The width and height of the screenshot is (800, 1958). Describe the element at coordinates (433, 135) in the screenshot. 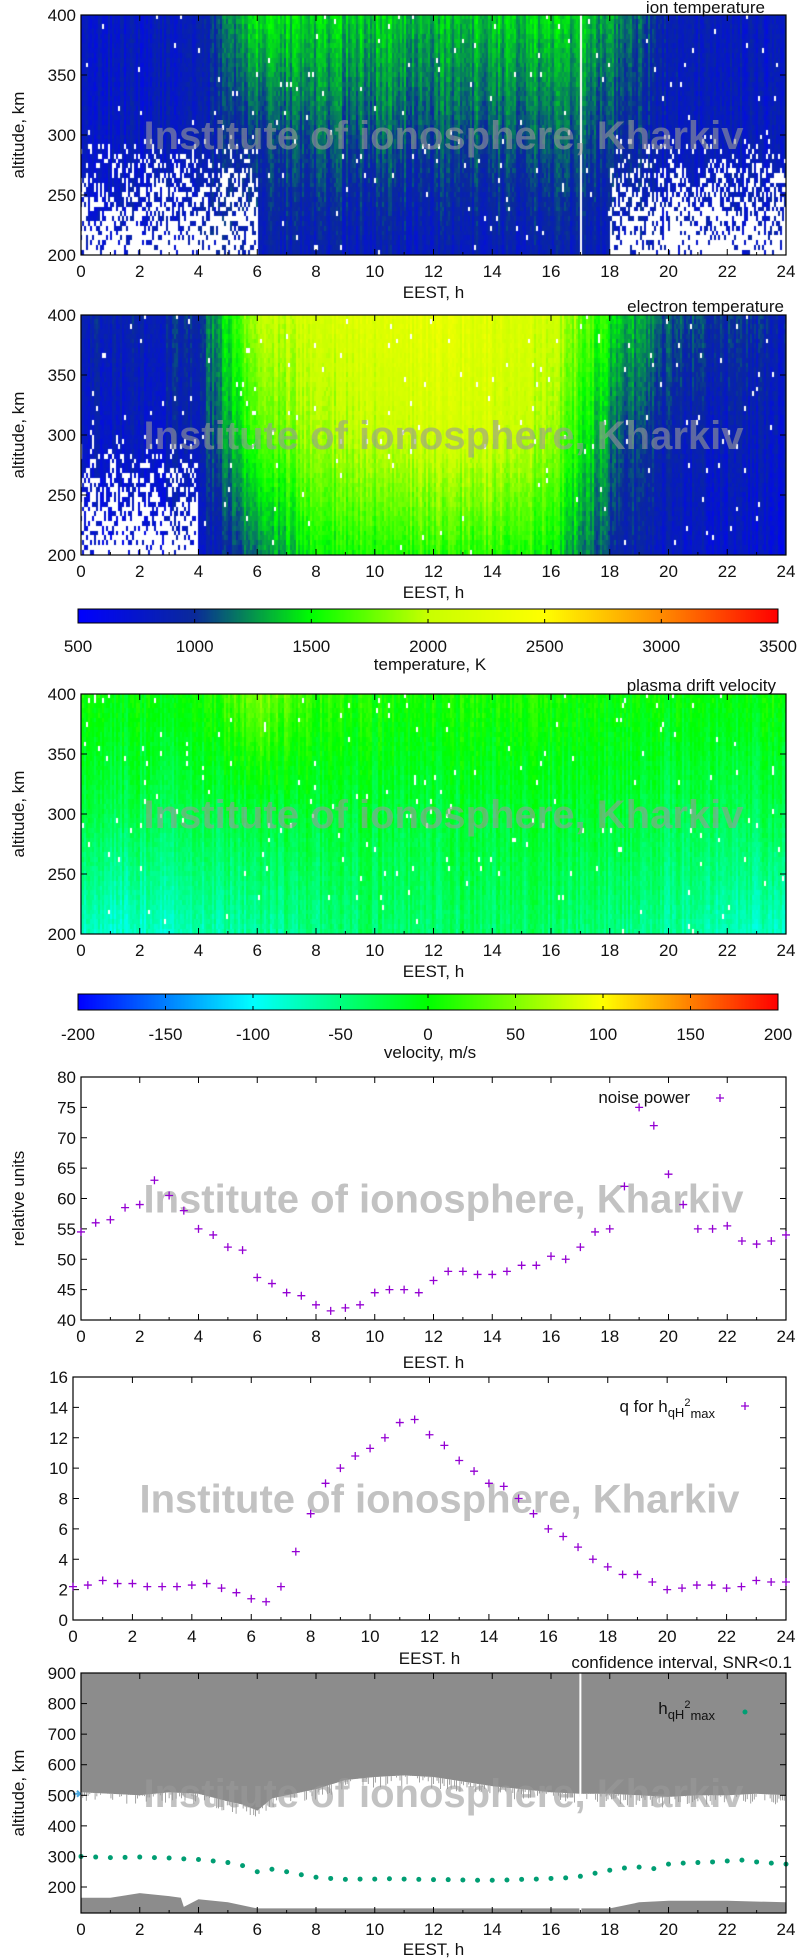

I see `ion-temperature-heatmap` at that location.